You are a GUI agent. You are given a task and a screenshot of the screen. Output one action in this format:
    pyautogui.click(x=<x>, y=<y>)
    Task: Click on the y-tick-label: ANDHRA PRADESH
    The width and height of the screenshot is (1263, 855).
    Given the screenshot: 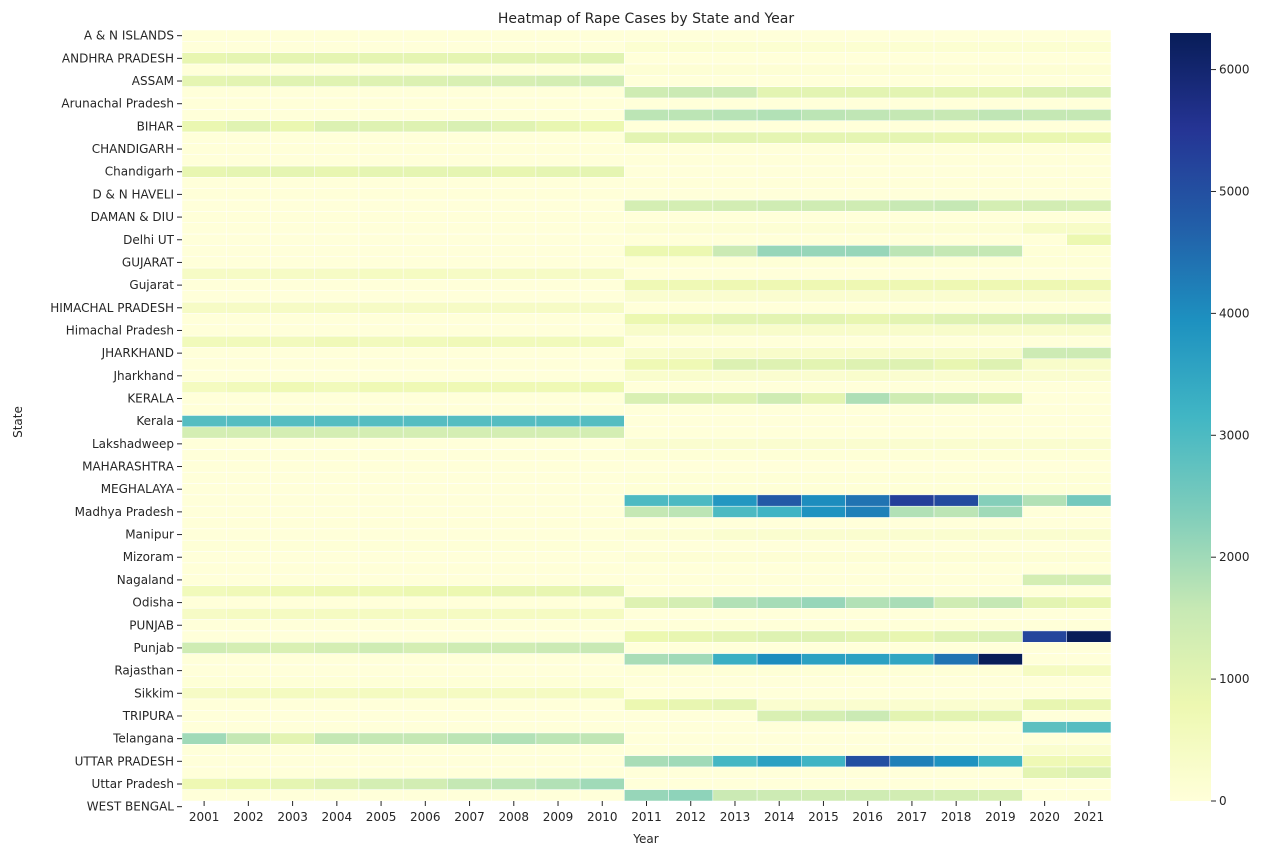 What is the action you would take?
    pyautogui.click(x=118, y=58)
    